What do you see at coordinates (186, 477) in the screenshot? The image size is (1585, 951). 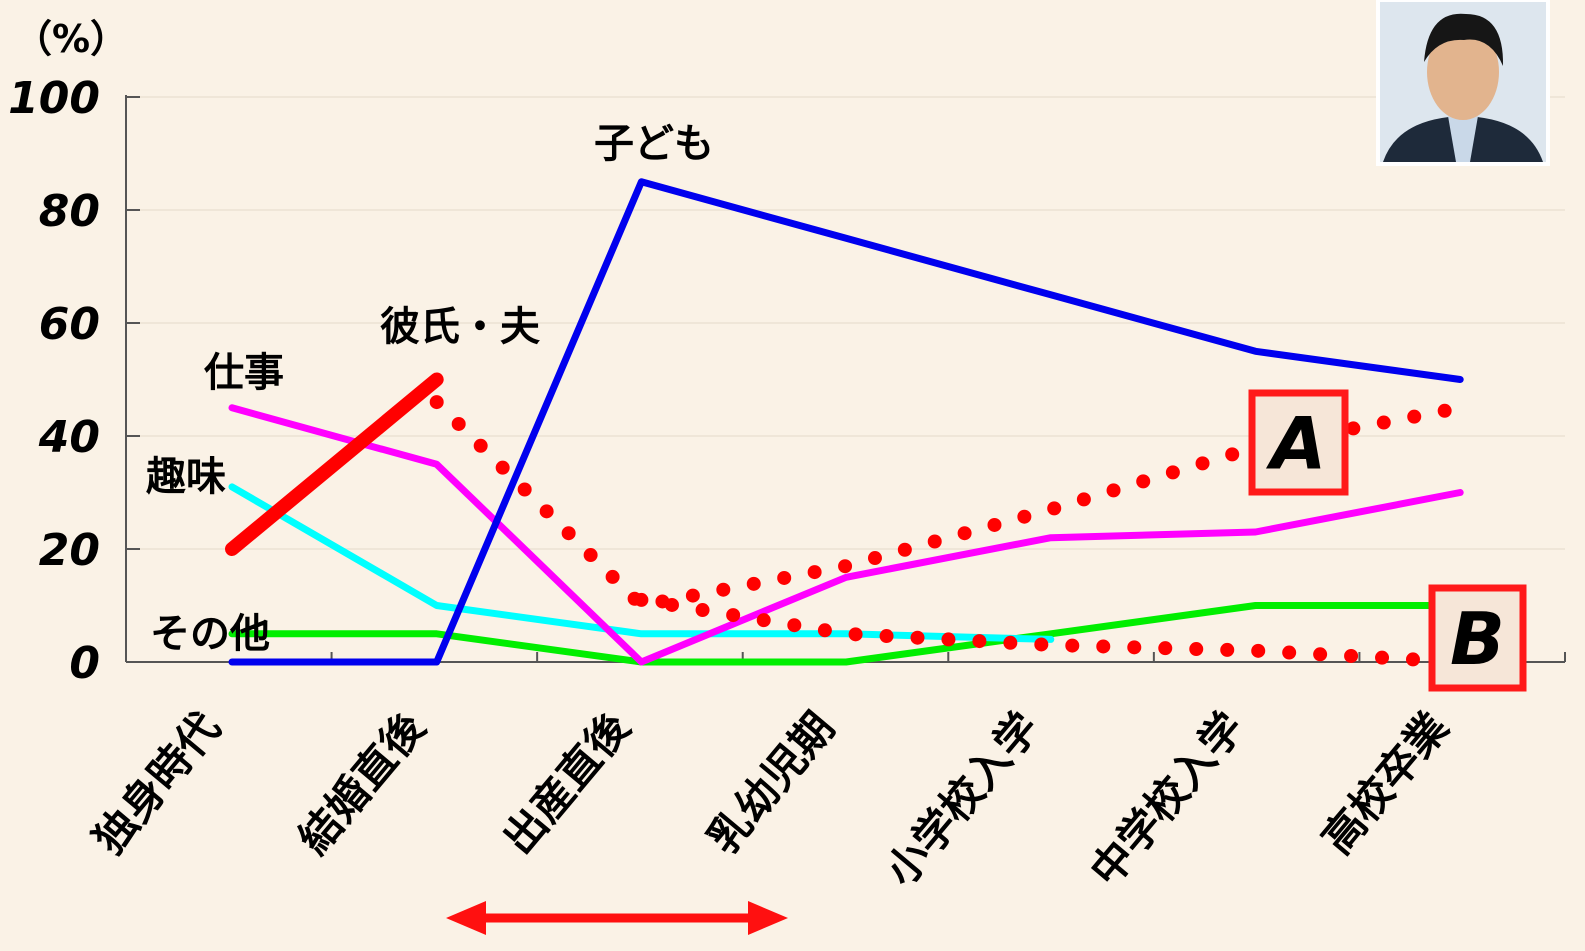 I see `series-label: 趣味` at bounding box center [186, 477].